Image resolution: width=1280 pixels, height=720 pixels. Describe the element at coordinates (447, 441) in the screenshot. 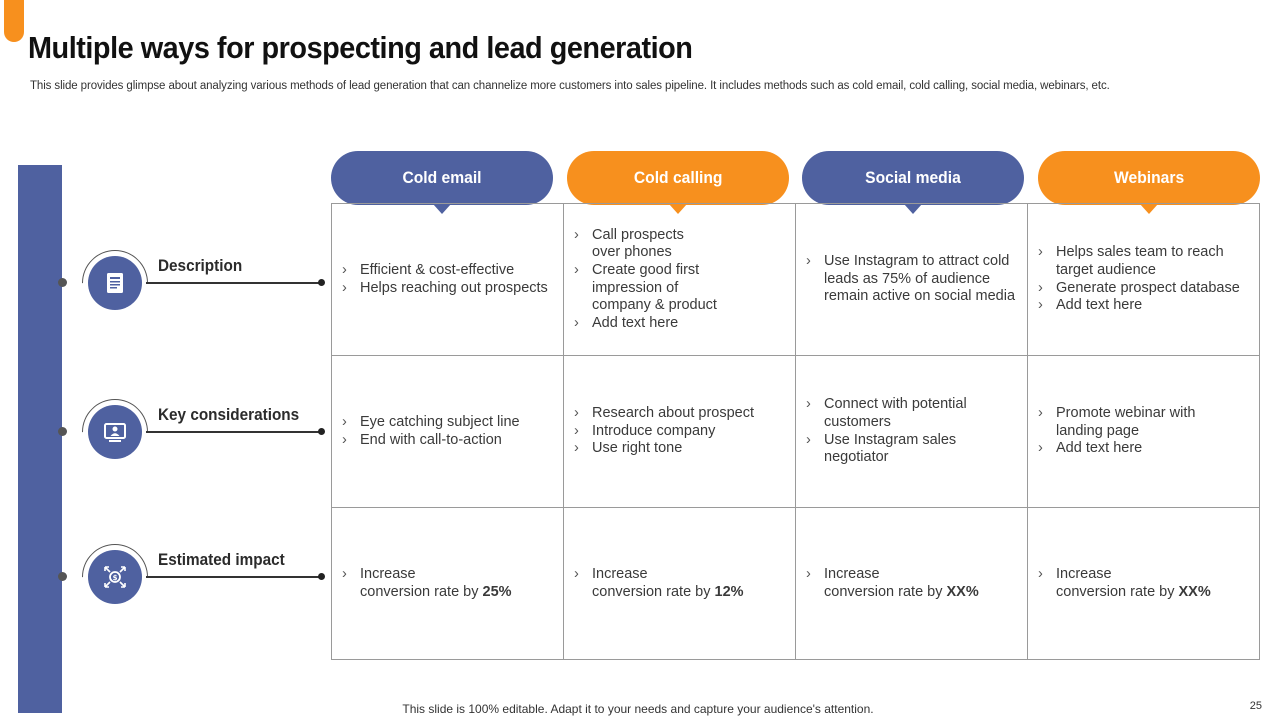

I see `list-item: End with call-to-action` at that location.